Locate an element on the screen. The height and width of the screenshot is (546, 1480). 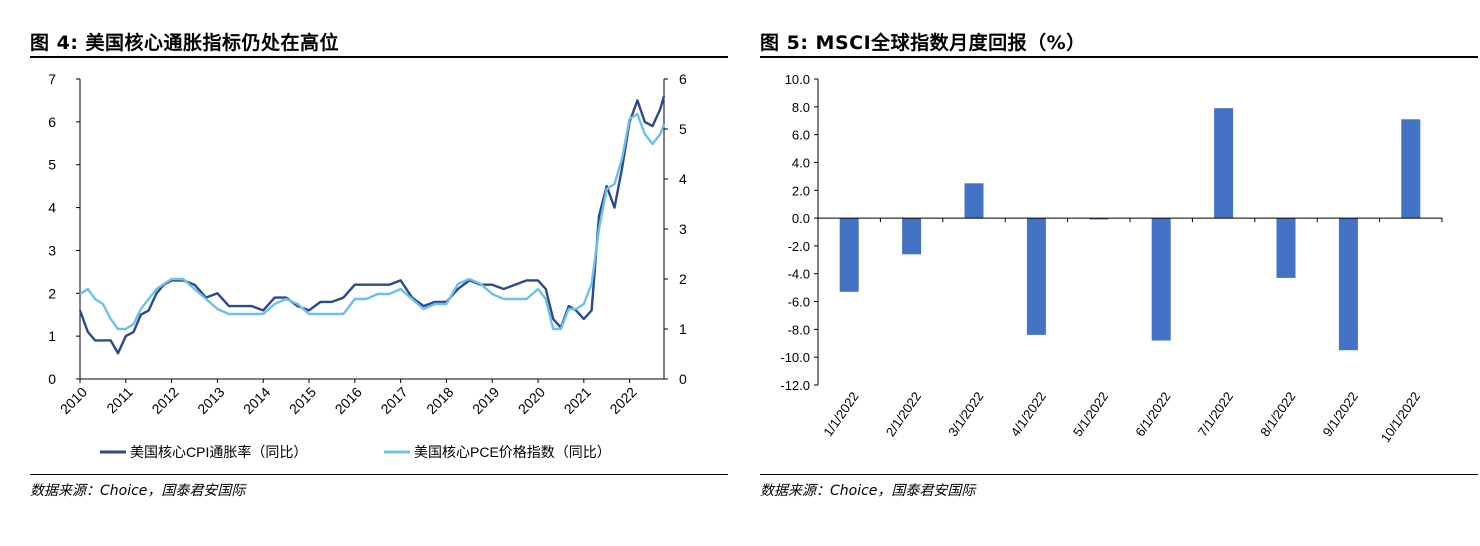
x-tick-label: 2012 is located at coordinates (164, 400).